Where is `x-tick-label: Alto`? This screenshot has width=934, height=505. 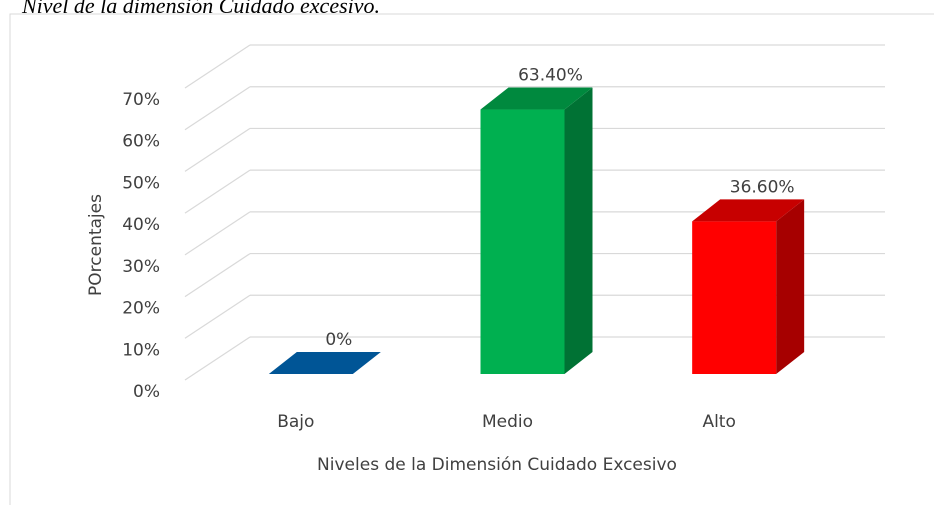 x-tick-label: Alto is located at coordinates (718, 422).